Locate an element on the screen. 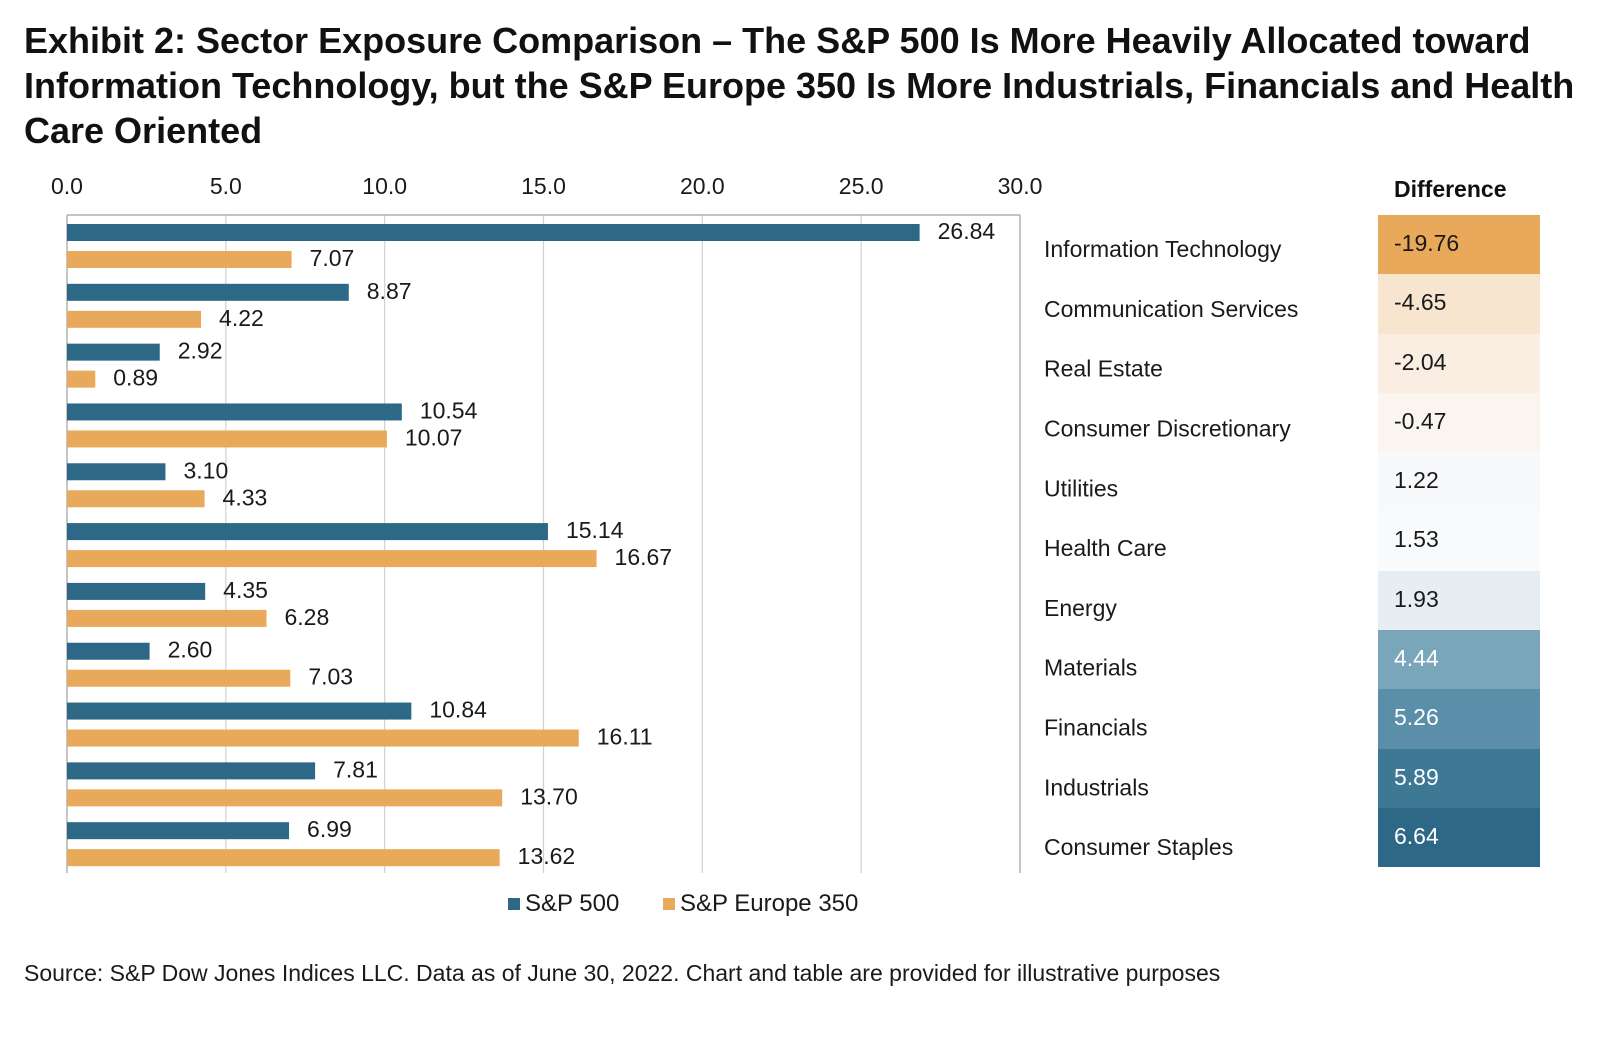 The image size is (1616, 1044). difference-value: -0.47 is located at coordinates (1420, 420).